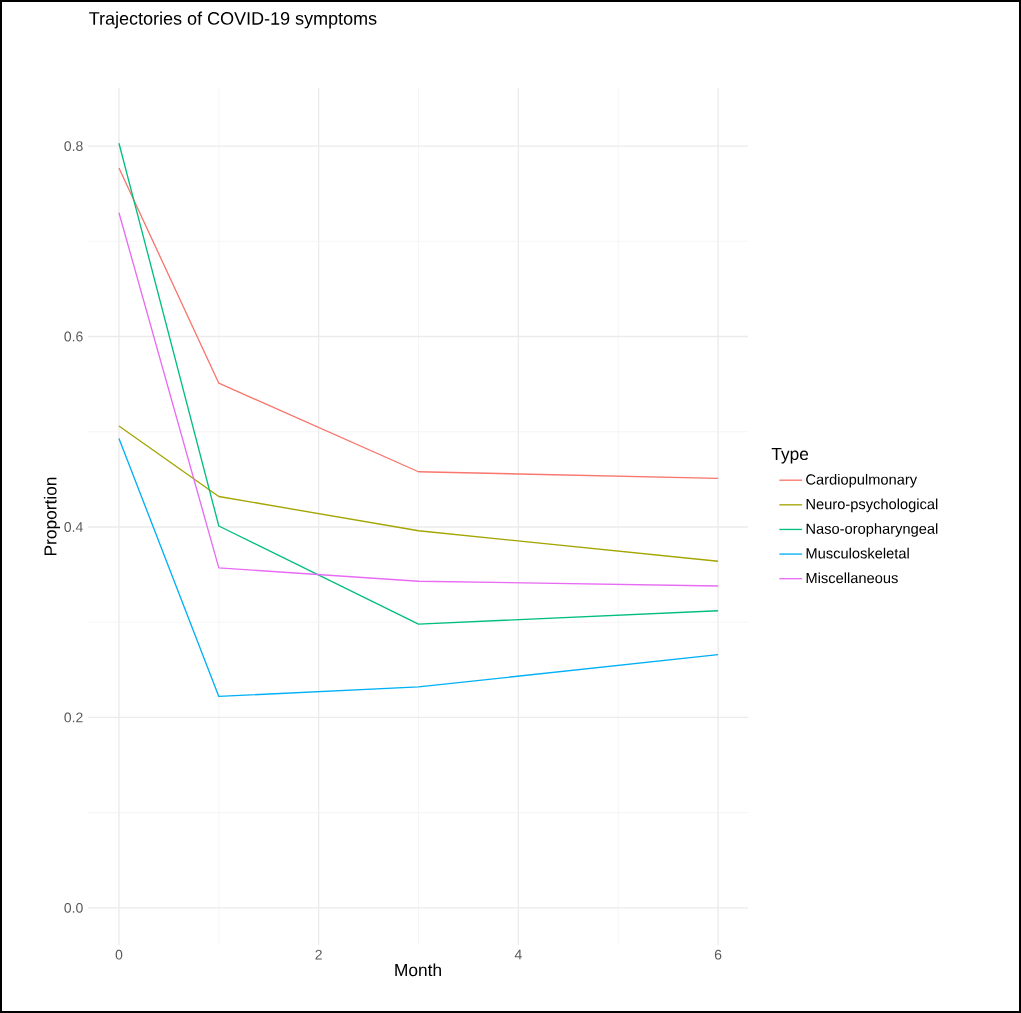 The width and height of the screenshot is (1021, 1013). What do you see at coordinates (233, 20) in the screenshot?
I see `chart-title: Trajectories of COVID-19 symptoms` at bounding box center [233, 20].